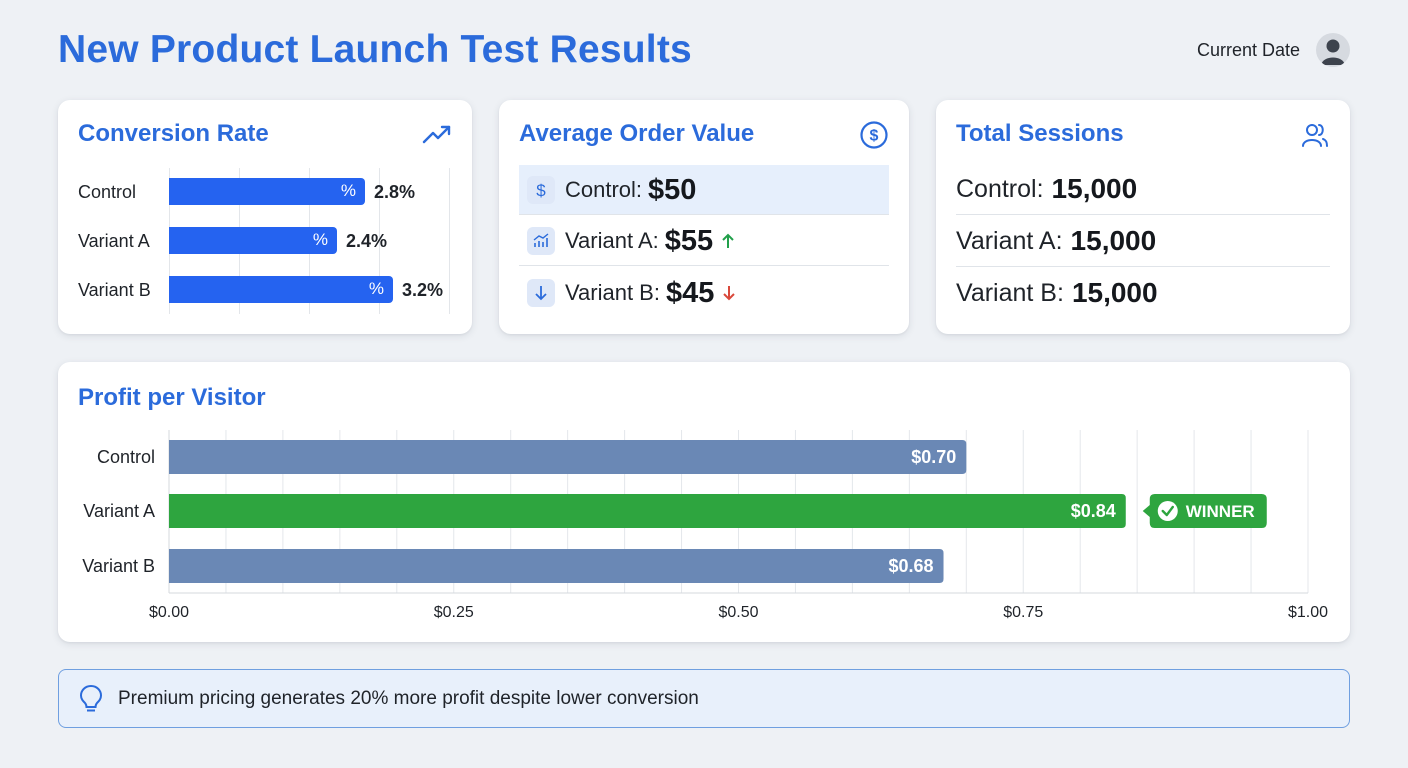  I want to click on x-tick-label: $0.75, so click(1023, 612).